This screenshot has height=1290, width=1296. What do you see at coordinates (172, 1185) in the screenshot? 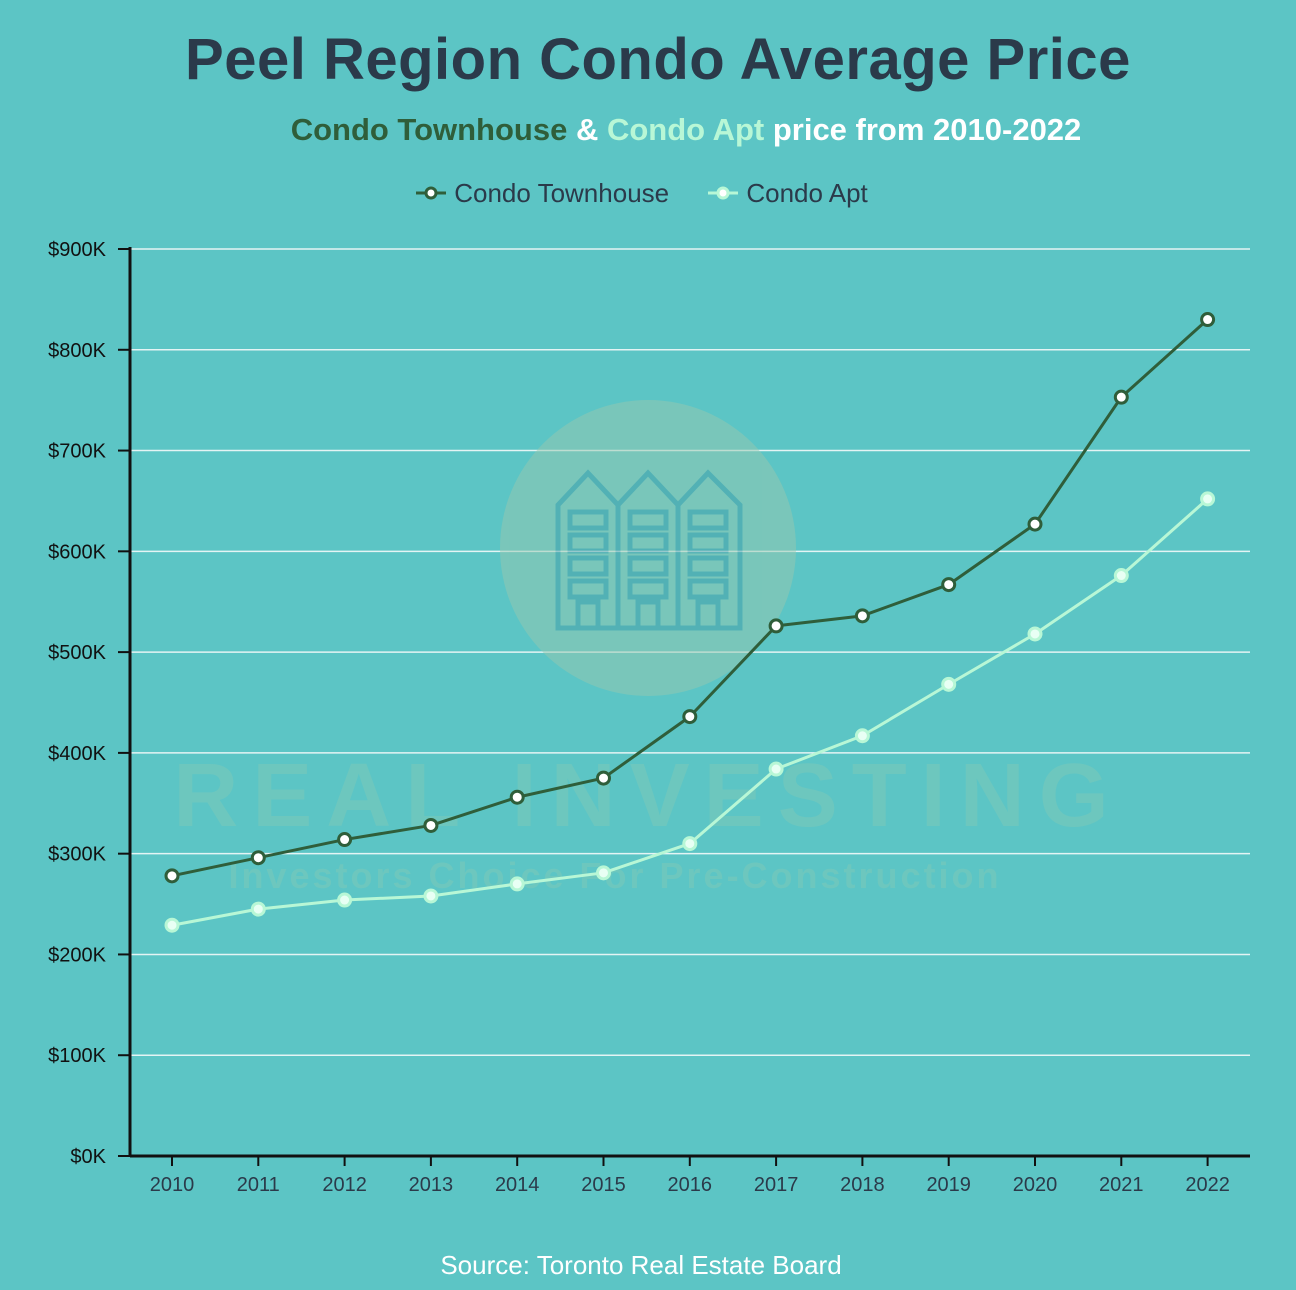
I see `x-tick-label: 2010` at bounding box center [172, 1185].